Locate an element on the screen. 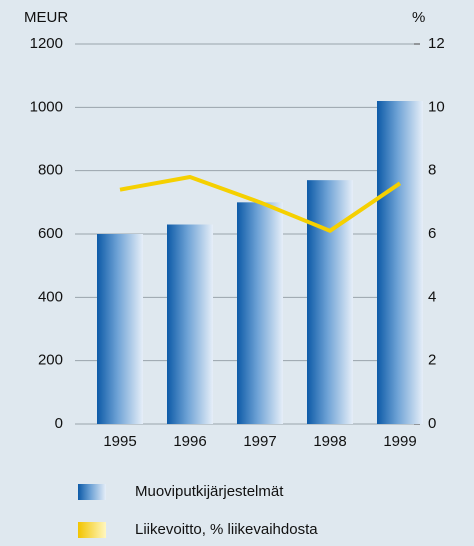  y2-tick-label: 0 is located at coordinates (432, 423).